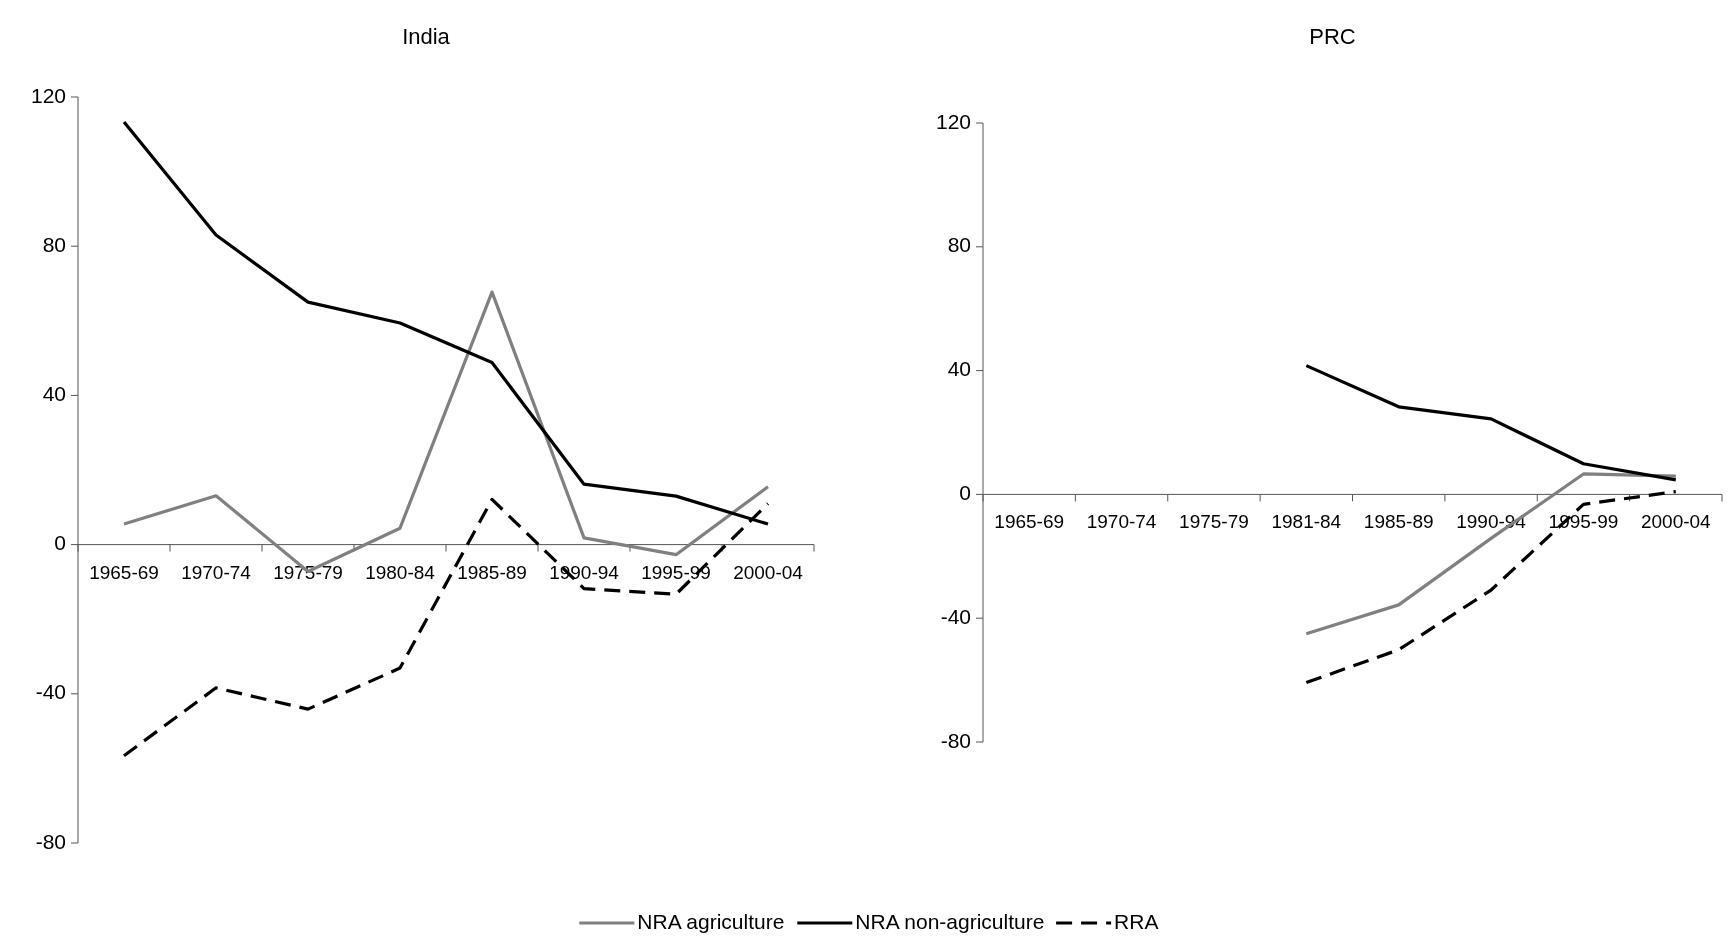 This screenshot has height=938, width=1731. What do you see at coordinates (1306, 522) in the screenshot?
I see `x-tick-label: 1981-84` at bounding box center [1306, 522].